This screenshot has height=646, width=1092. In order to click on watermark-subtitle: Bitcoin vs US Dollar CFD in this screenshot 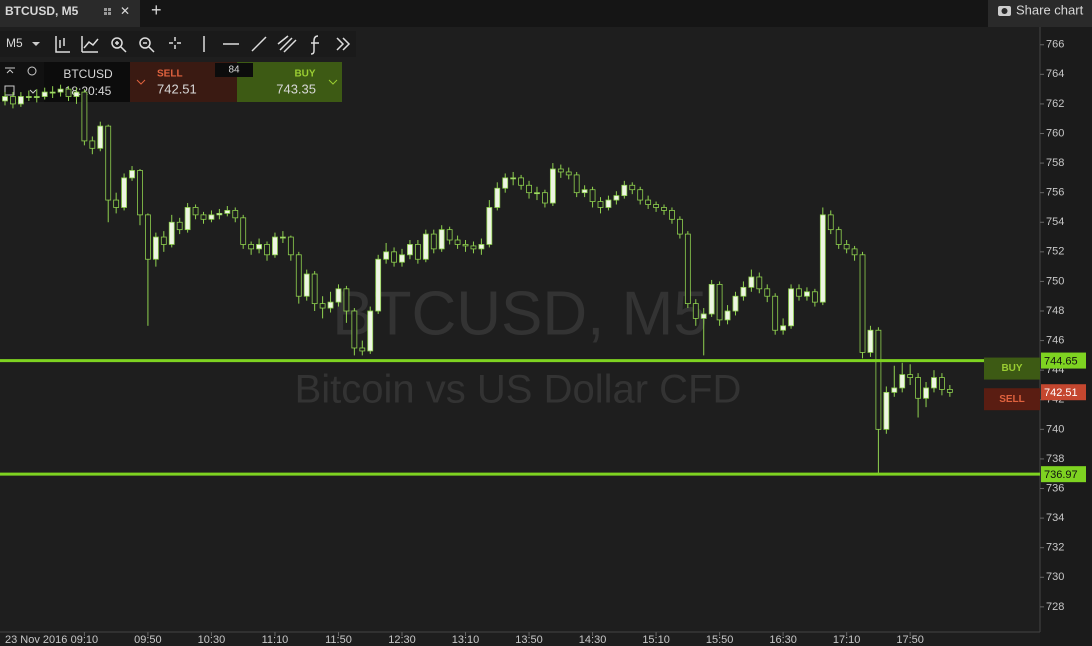, I will do `click(518, 390)`.